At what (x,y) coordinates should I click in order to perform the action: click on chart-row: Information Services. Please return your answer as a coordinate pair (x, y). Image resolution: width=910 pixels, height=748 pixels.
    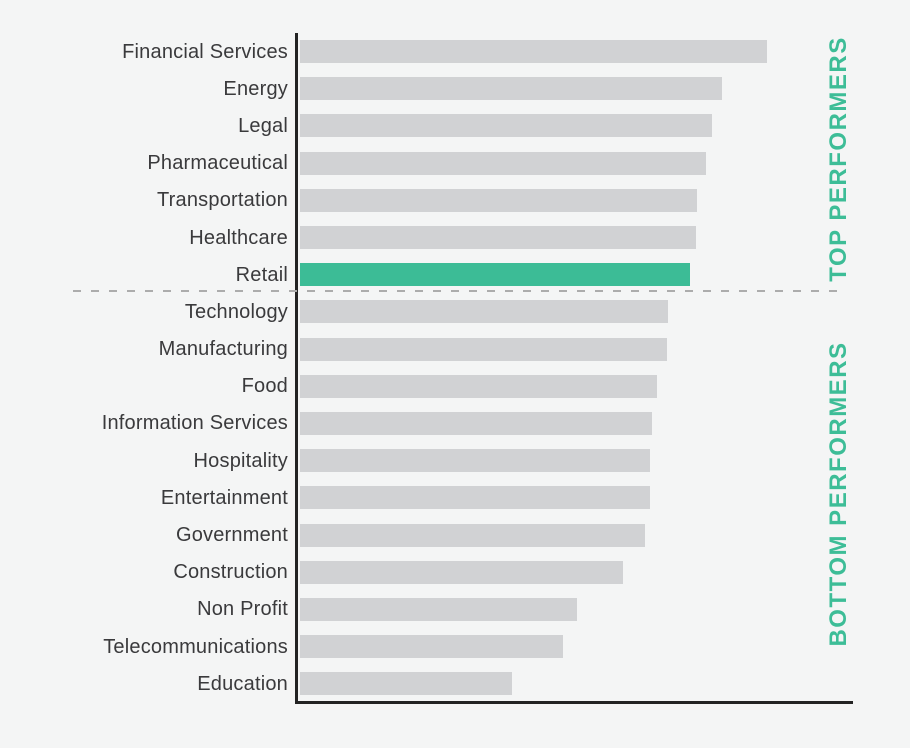
    Looking at the image, I should click on (430, 423).